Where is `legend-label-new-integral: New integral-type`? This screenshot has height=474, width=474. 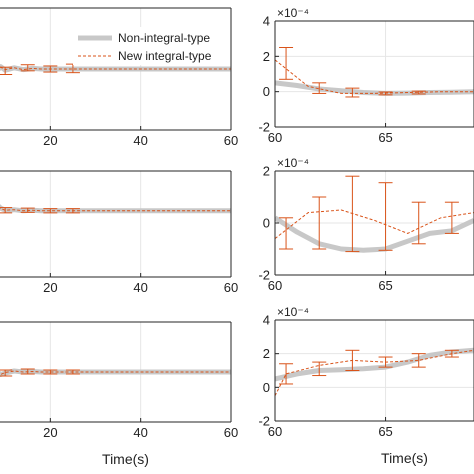
legend-label-new-integral: New integral-type is located at coordinates (165, 56).